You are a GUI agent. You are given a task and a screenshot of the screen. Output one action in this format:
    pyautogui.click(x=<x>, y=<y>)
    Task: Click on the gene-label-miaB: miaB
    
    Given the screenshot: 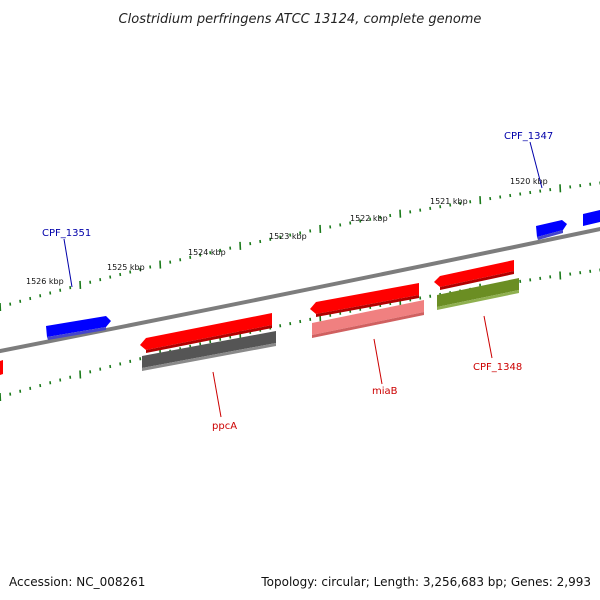 What is the action you would take?
    pyautogui.click(x=385, y=391)
    